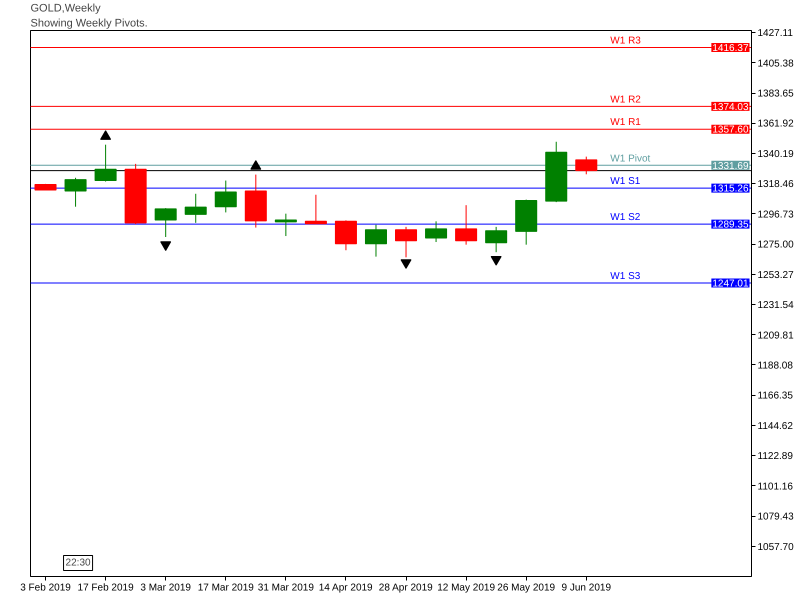 The height and width of the screenshot is (600, 800). Describe the element at coordinates (776, 34) in the screenshot. I see `y-tick-label: 1427.11` at that location.